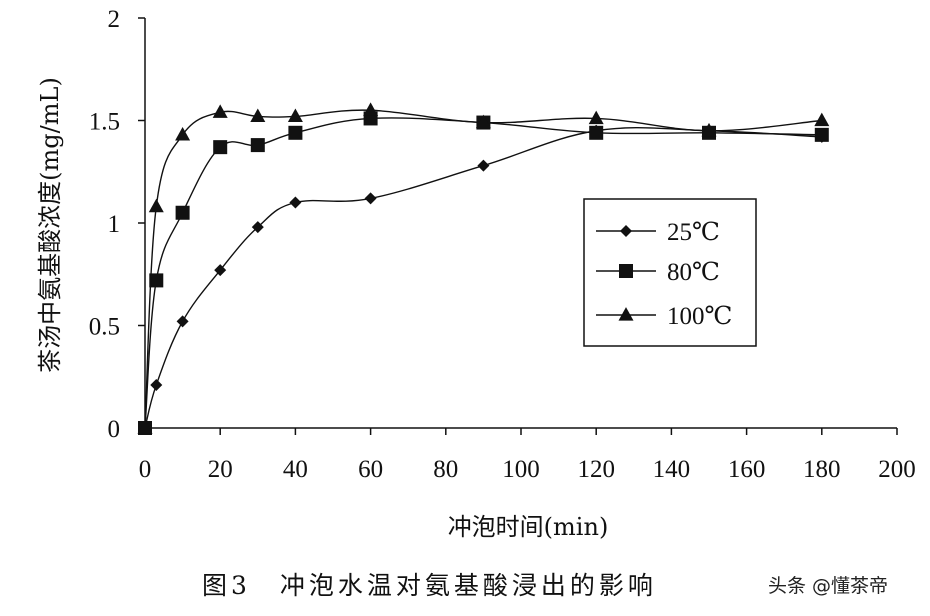 This screenshot has width=930, height=616. What do you see at coordinates (828, 586) in the screenshot?
I see `watermark: 头条 @懂茶帝` at bounding box center [828, 586].